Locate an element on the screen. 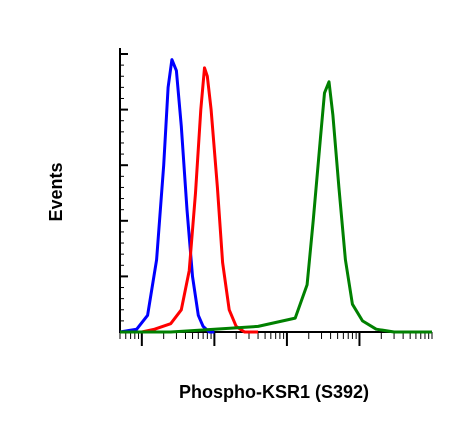 This screenshot has height=432, width=472. x-axis-title: Phospho-KSR1 (S392) is located at coordinates (274, 392).